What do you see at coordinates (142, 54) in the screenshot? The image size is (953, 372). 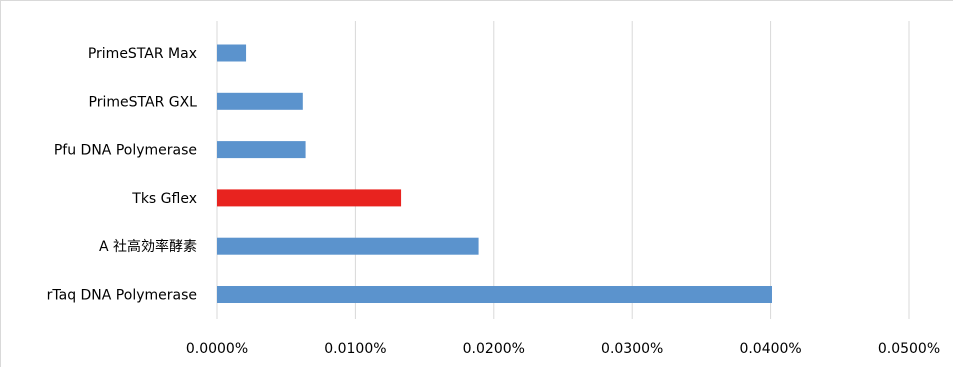 I see `category-label: PrimeSTAR Max` at bounding box center [142, 54].